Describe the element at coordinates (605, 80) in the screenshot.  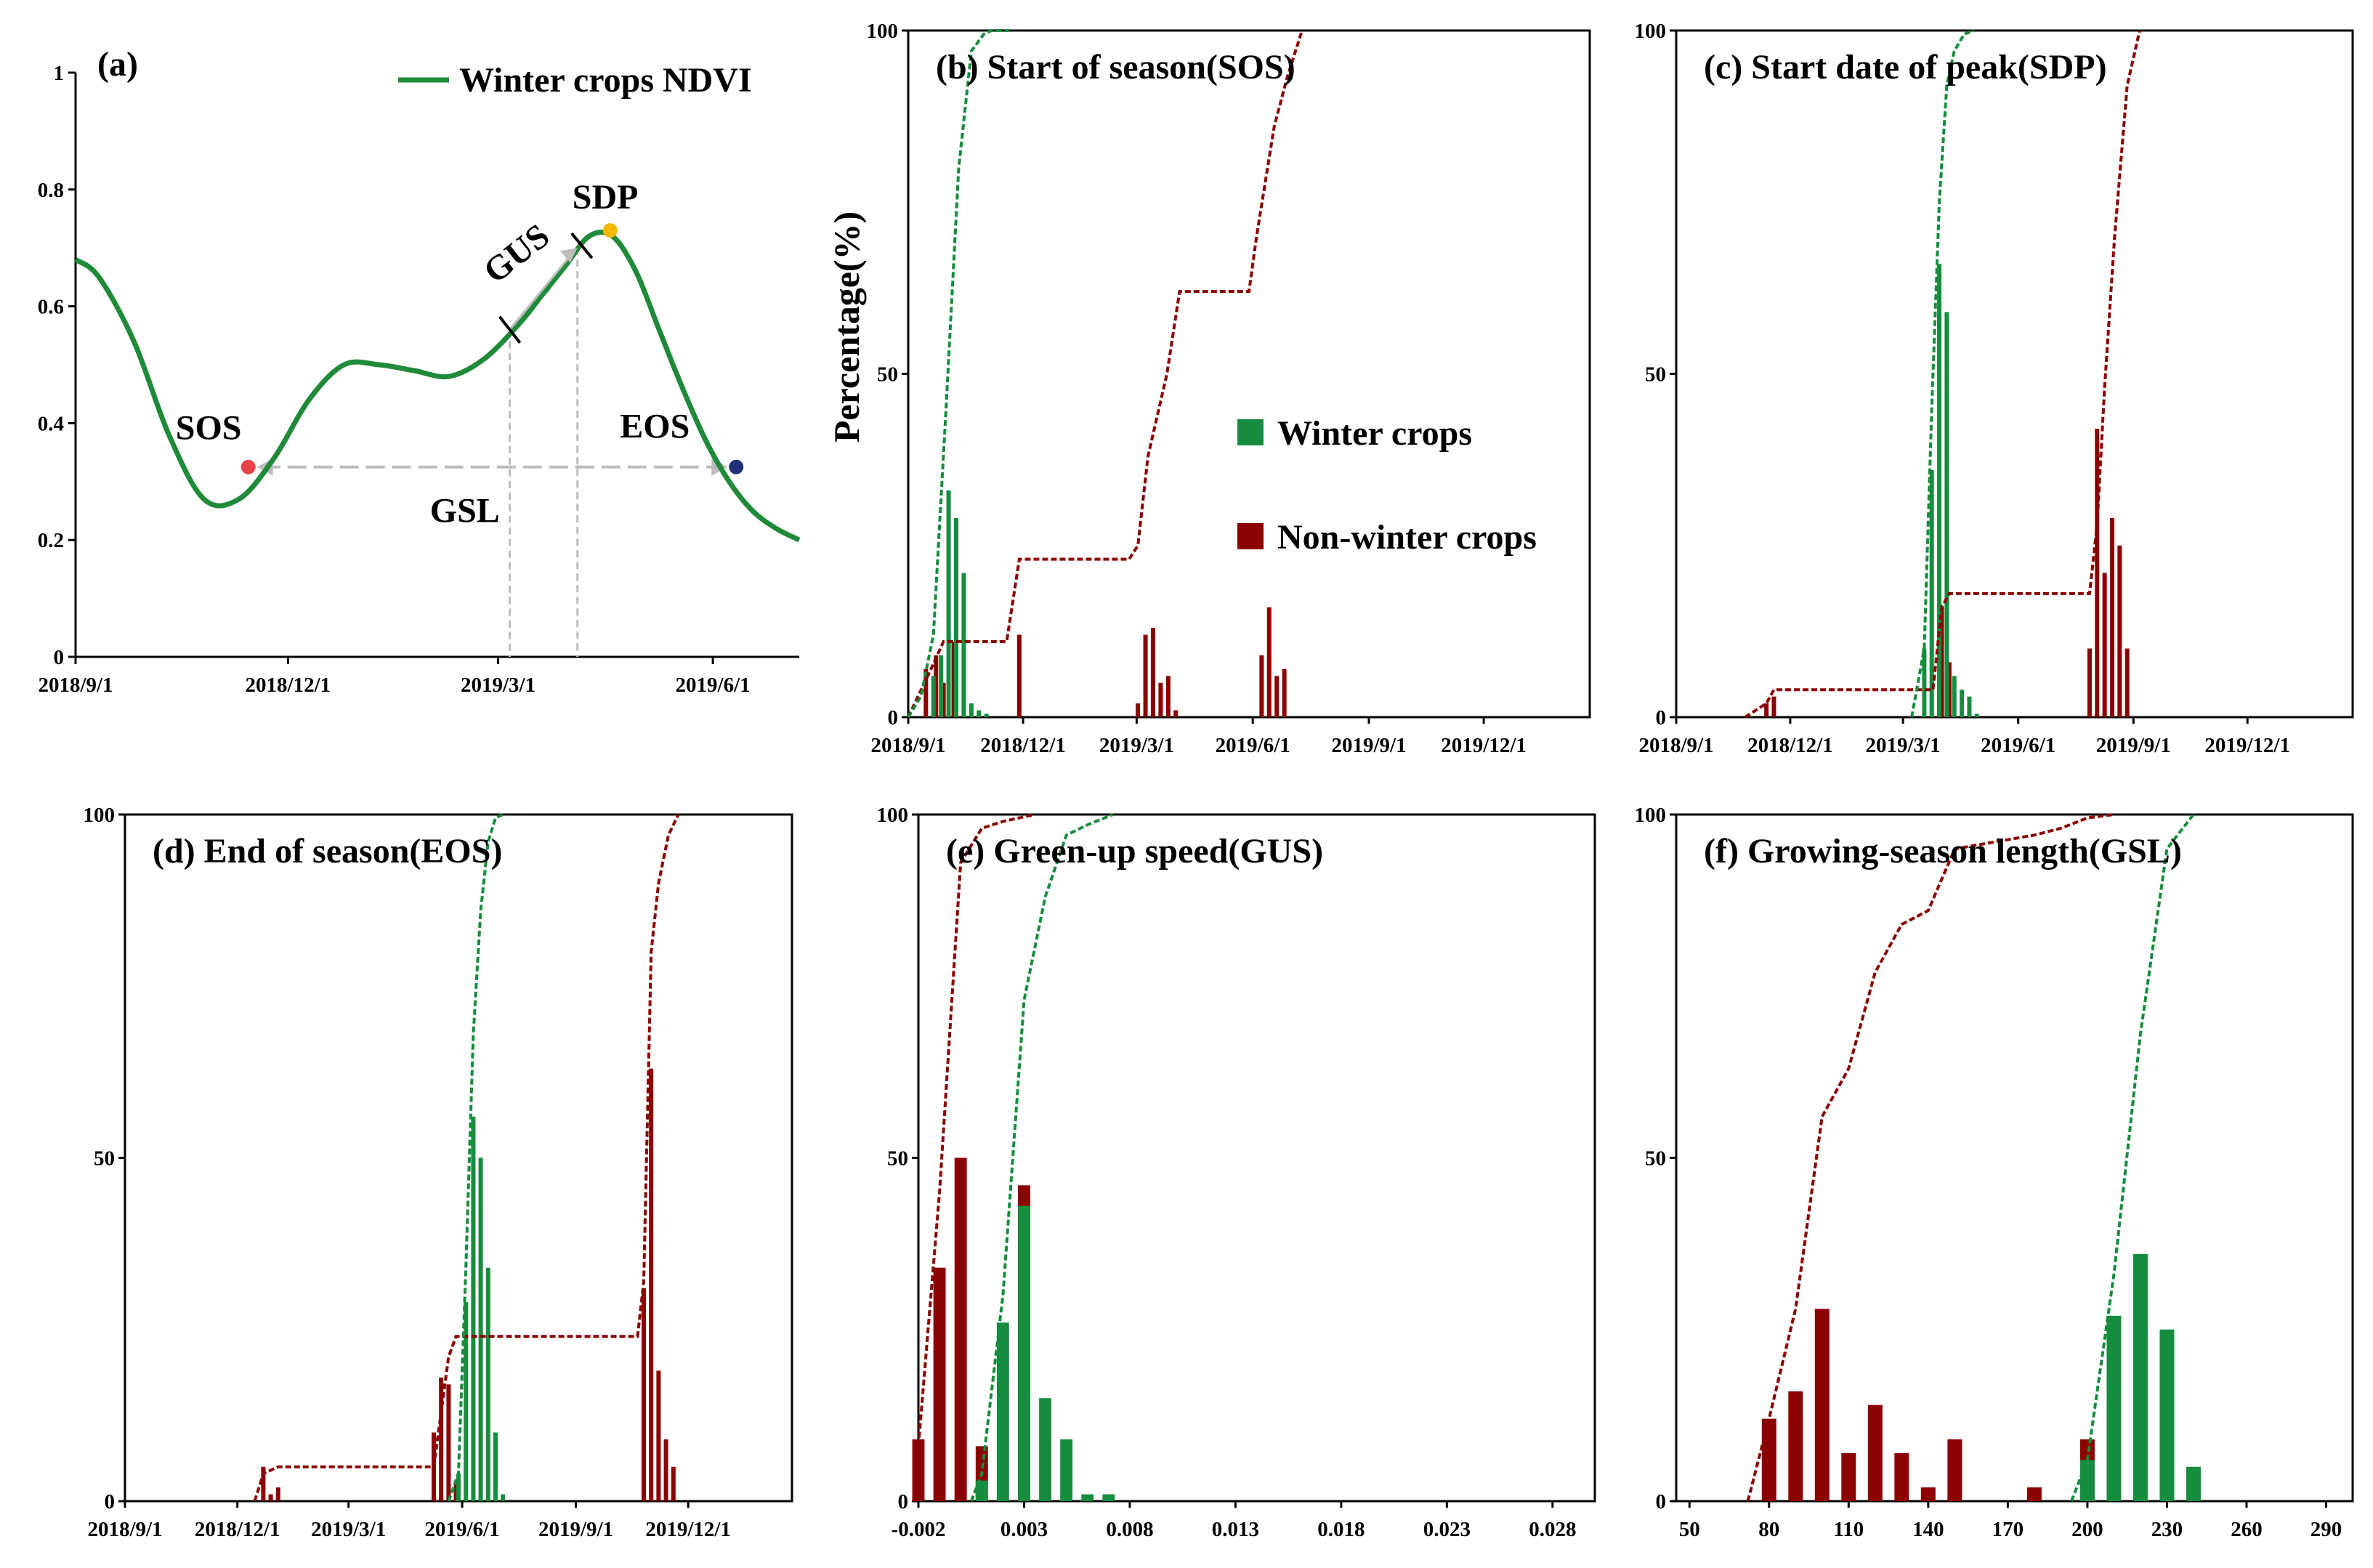
I see `legend-label-ndvi: Winter crops NDVI` at that location.